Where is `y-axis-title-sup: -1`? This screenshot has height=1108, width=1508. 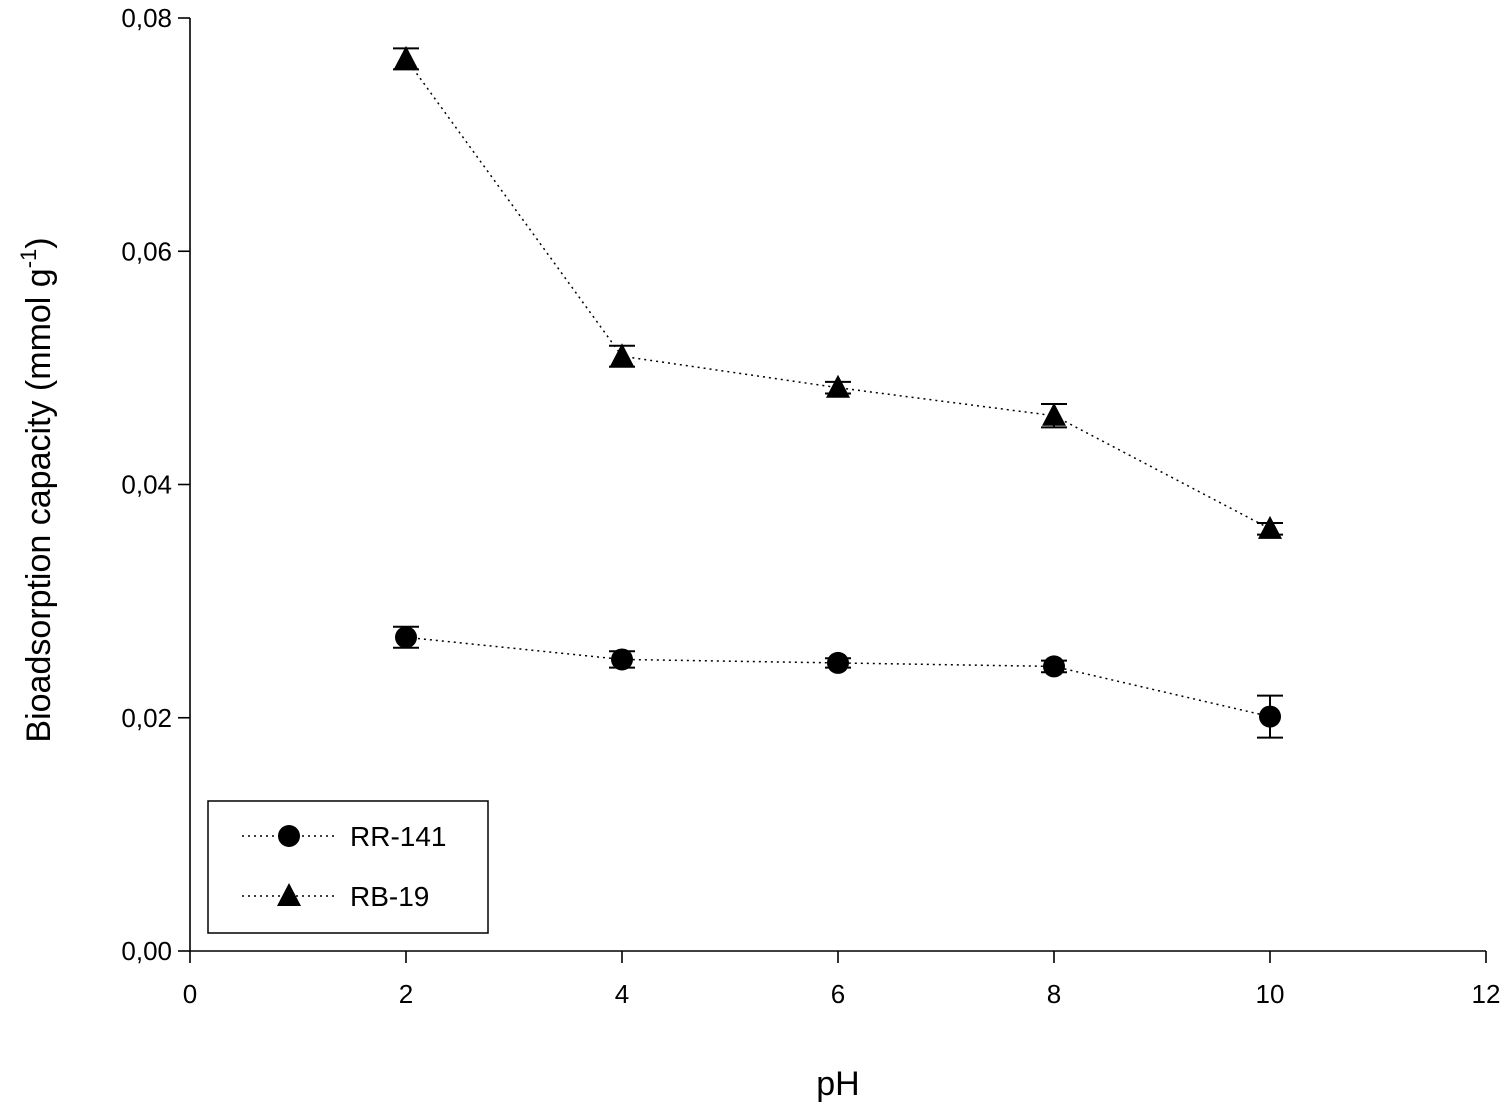
y-axis-title-sup: -1 is located at coordinates (28, 259).